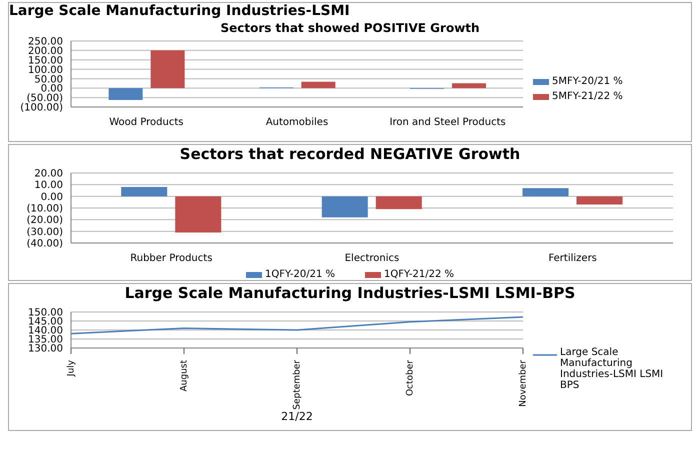 The width and height of the screenshot is (700, 464). What do you see at coordinates (419, 274) in the screenshot?
I see `legend-label: 1QFY-21/22 %` at bounding box center [419, 274].